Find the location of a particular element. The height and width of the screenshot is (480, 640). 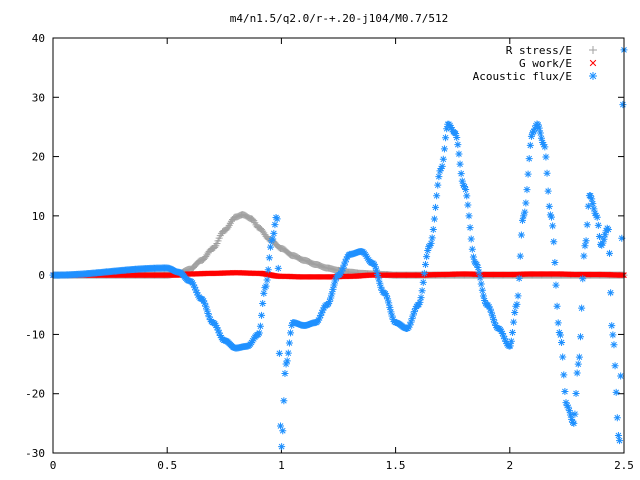

y-tick-label: 10 is located at coordinates (38, 216).